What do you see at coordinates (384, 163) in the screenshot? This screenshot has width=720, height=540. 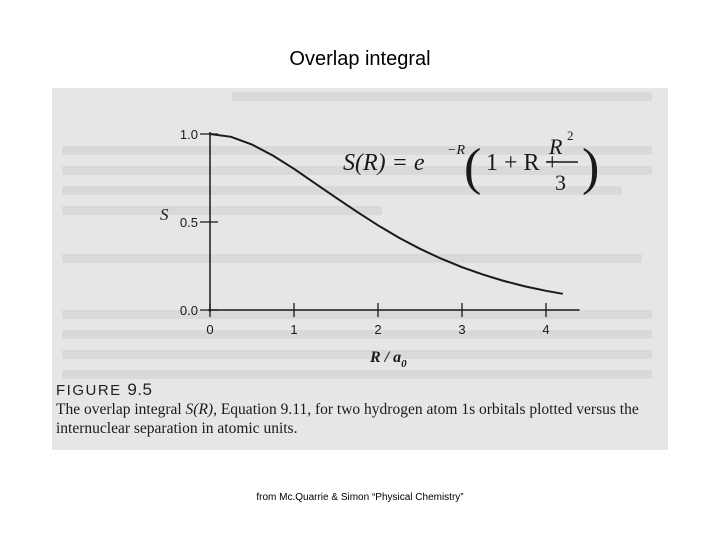 I see `svg-text: S(R) = e` at bounding box center [384, 163].